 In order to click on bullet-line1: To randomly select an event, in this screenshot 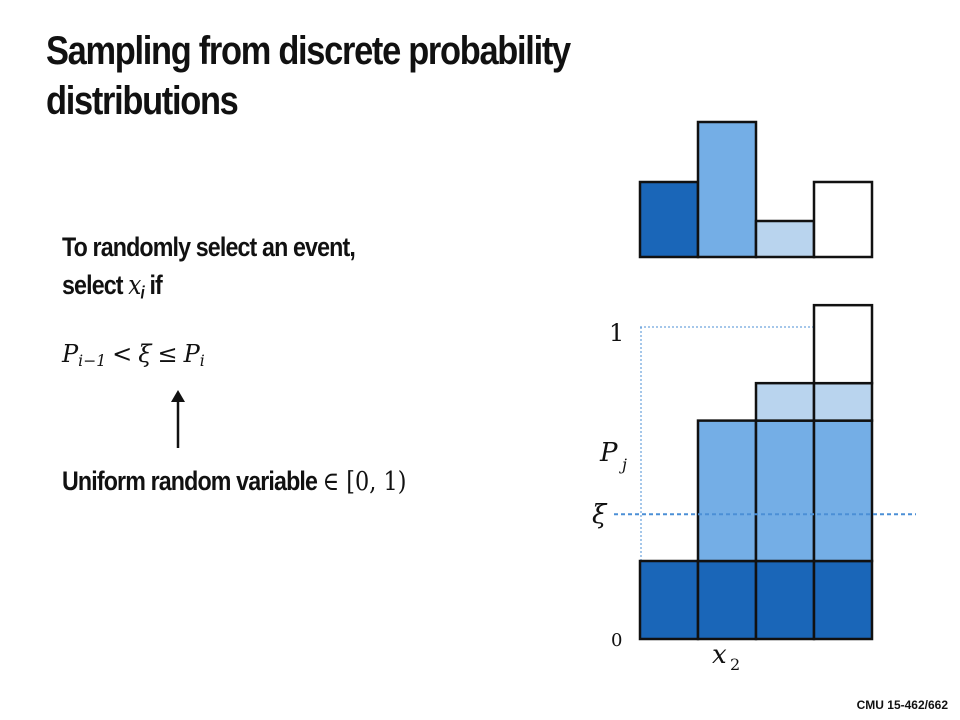, I will do `click(209, 247)`.